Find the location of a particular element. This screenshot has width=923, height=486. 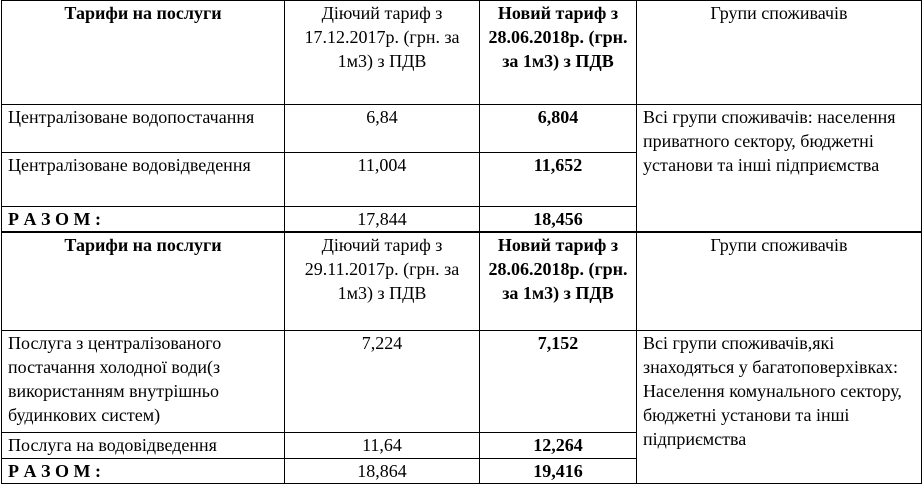

tariff-cell: 12,264 is located at coordinates (558, 445).